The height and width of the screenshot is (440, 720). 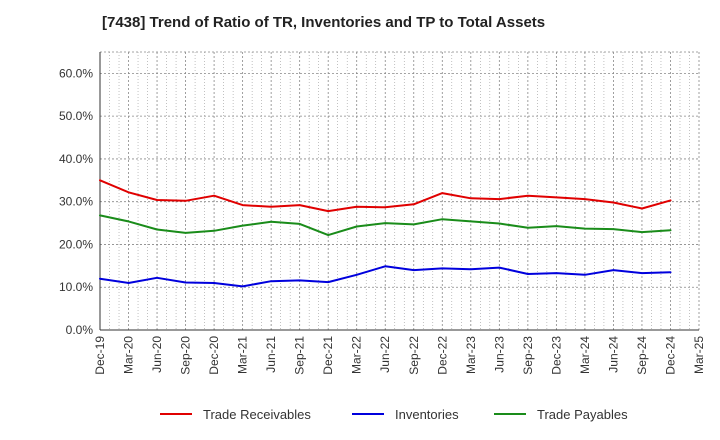 What do you see at coordinates (585, 355) in the screenshot?
I see `x-tick-label: Mar-24` at bounding box center [585, 355].